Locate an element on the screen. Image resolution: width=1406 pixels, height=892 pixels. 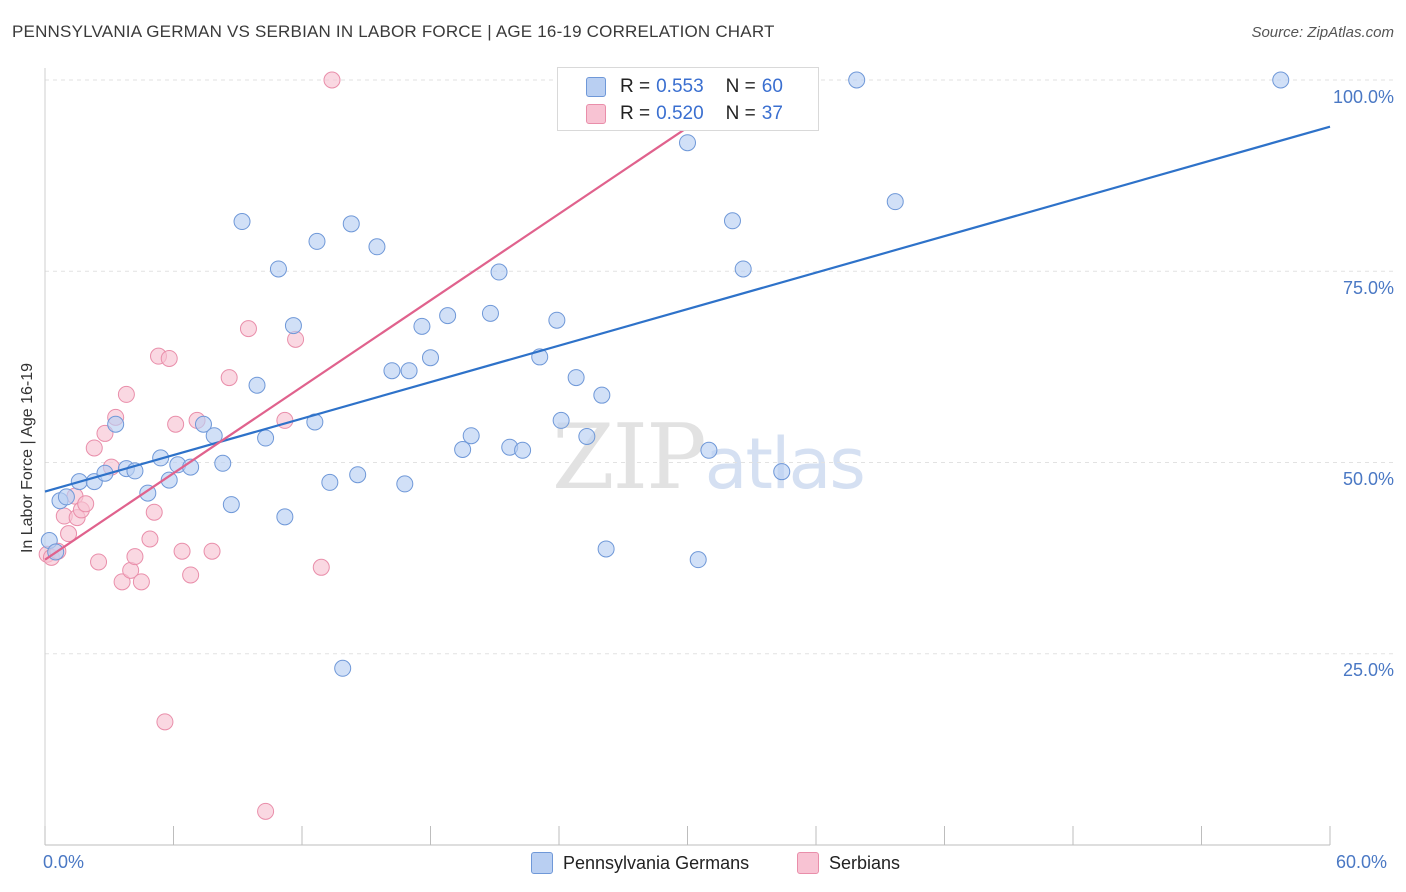
zipatlas-watermark: ZIPatlas is located at coordinates (709, 457).